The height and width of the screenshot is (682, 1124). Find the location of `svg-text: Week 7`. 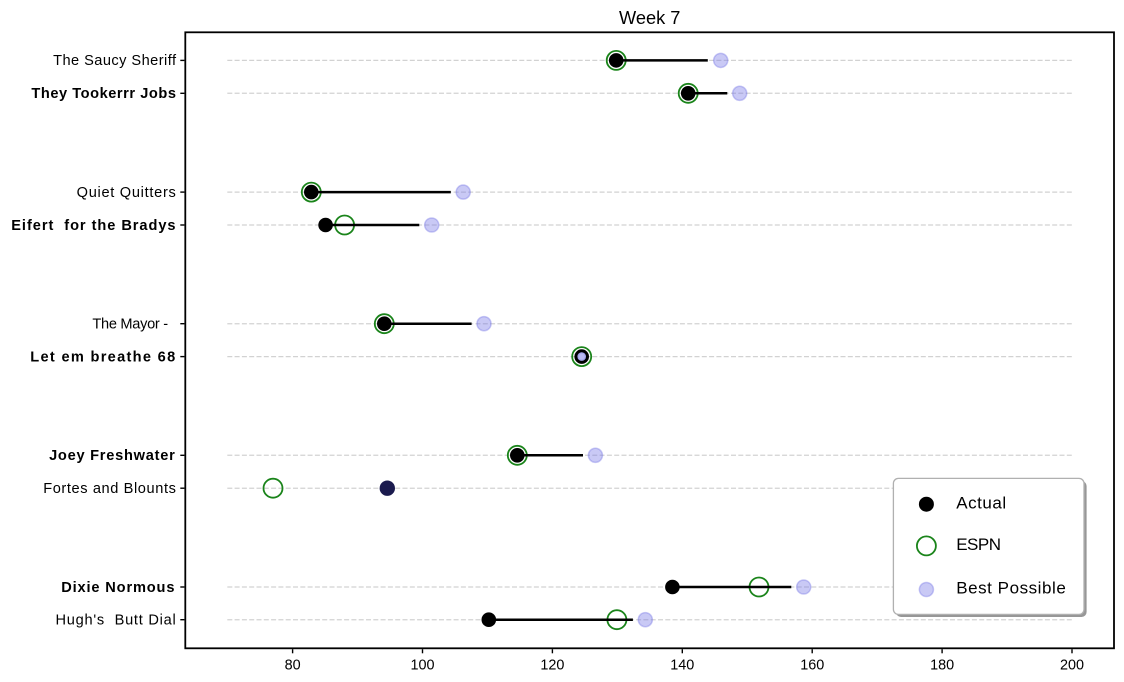

svg-text: Week 7 is located at coordinates (649, 18).